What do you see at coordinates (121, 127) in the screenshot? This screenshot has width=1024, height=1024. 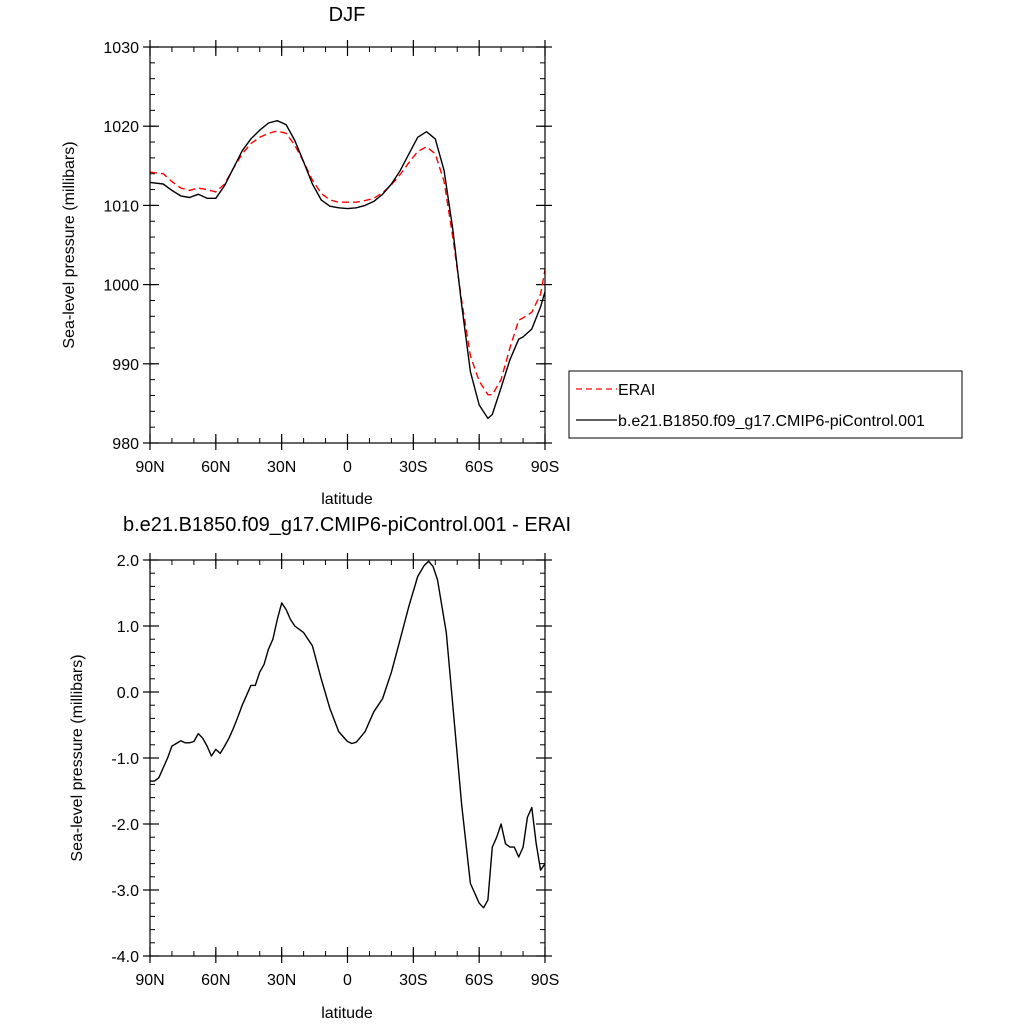 I see `y-tick-label: 1020` at bounding box center [121, 127].